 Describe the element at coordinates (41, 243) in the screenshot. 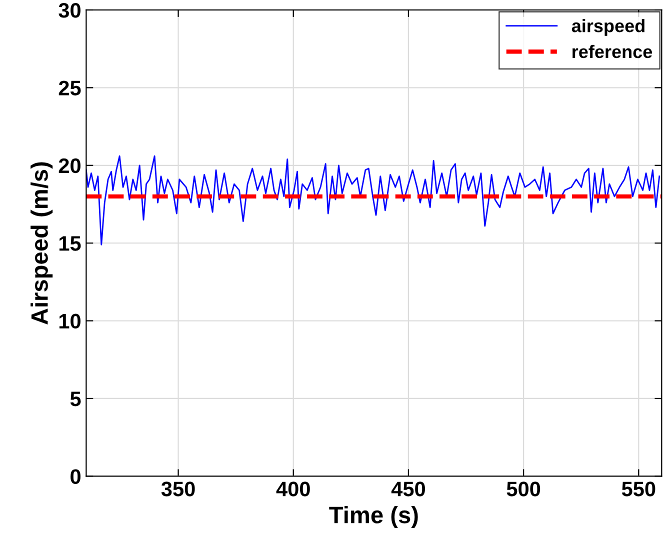

I see `y-axis-title: Airspeed (m/s)` at that location.